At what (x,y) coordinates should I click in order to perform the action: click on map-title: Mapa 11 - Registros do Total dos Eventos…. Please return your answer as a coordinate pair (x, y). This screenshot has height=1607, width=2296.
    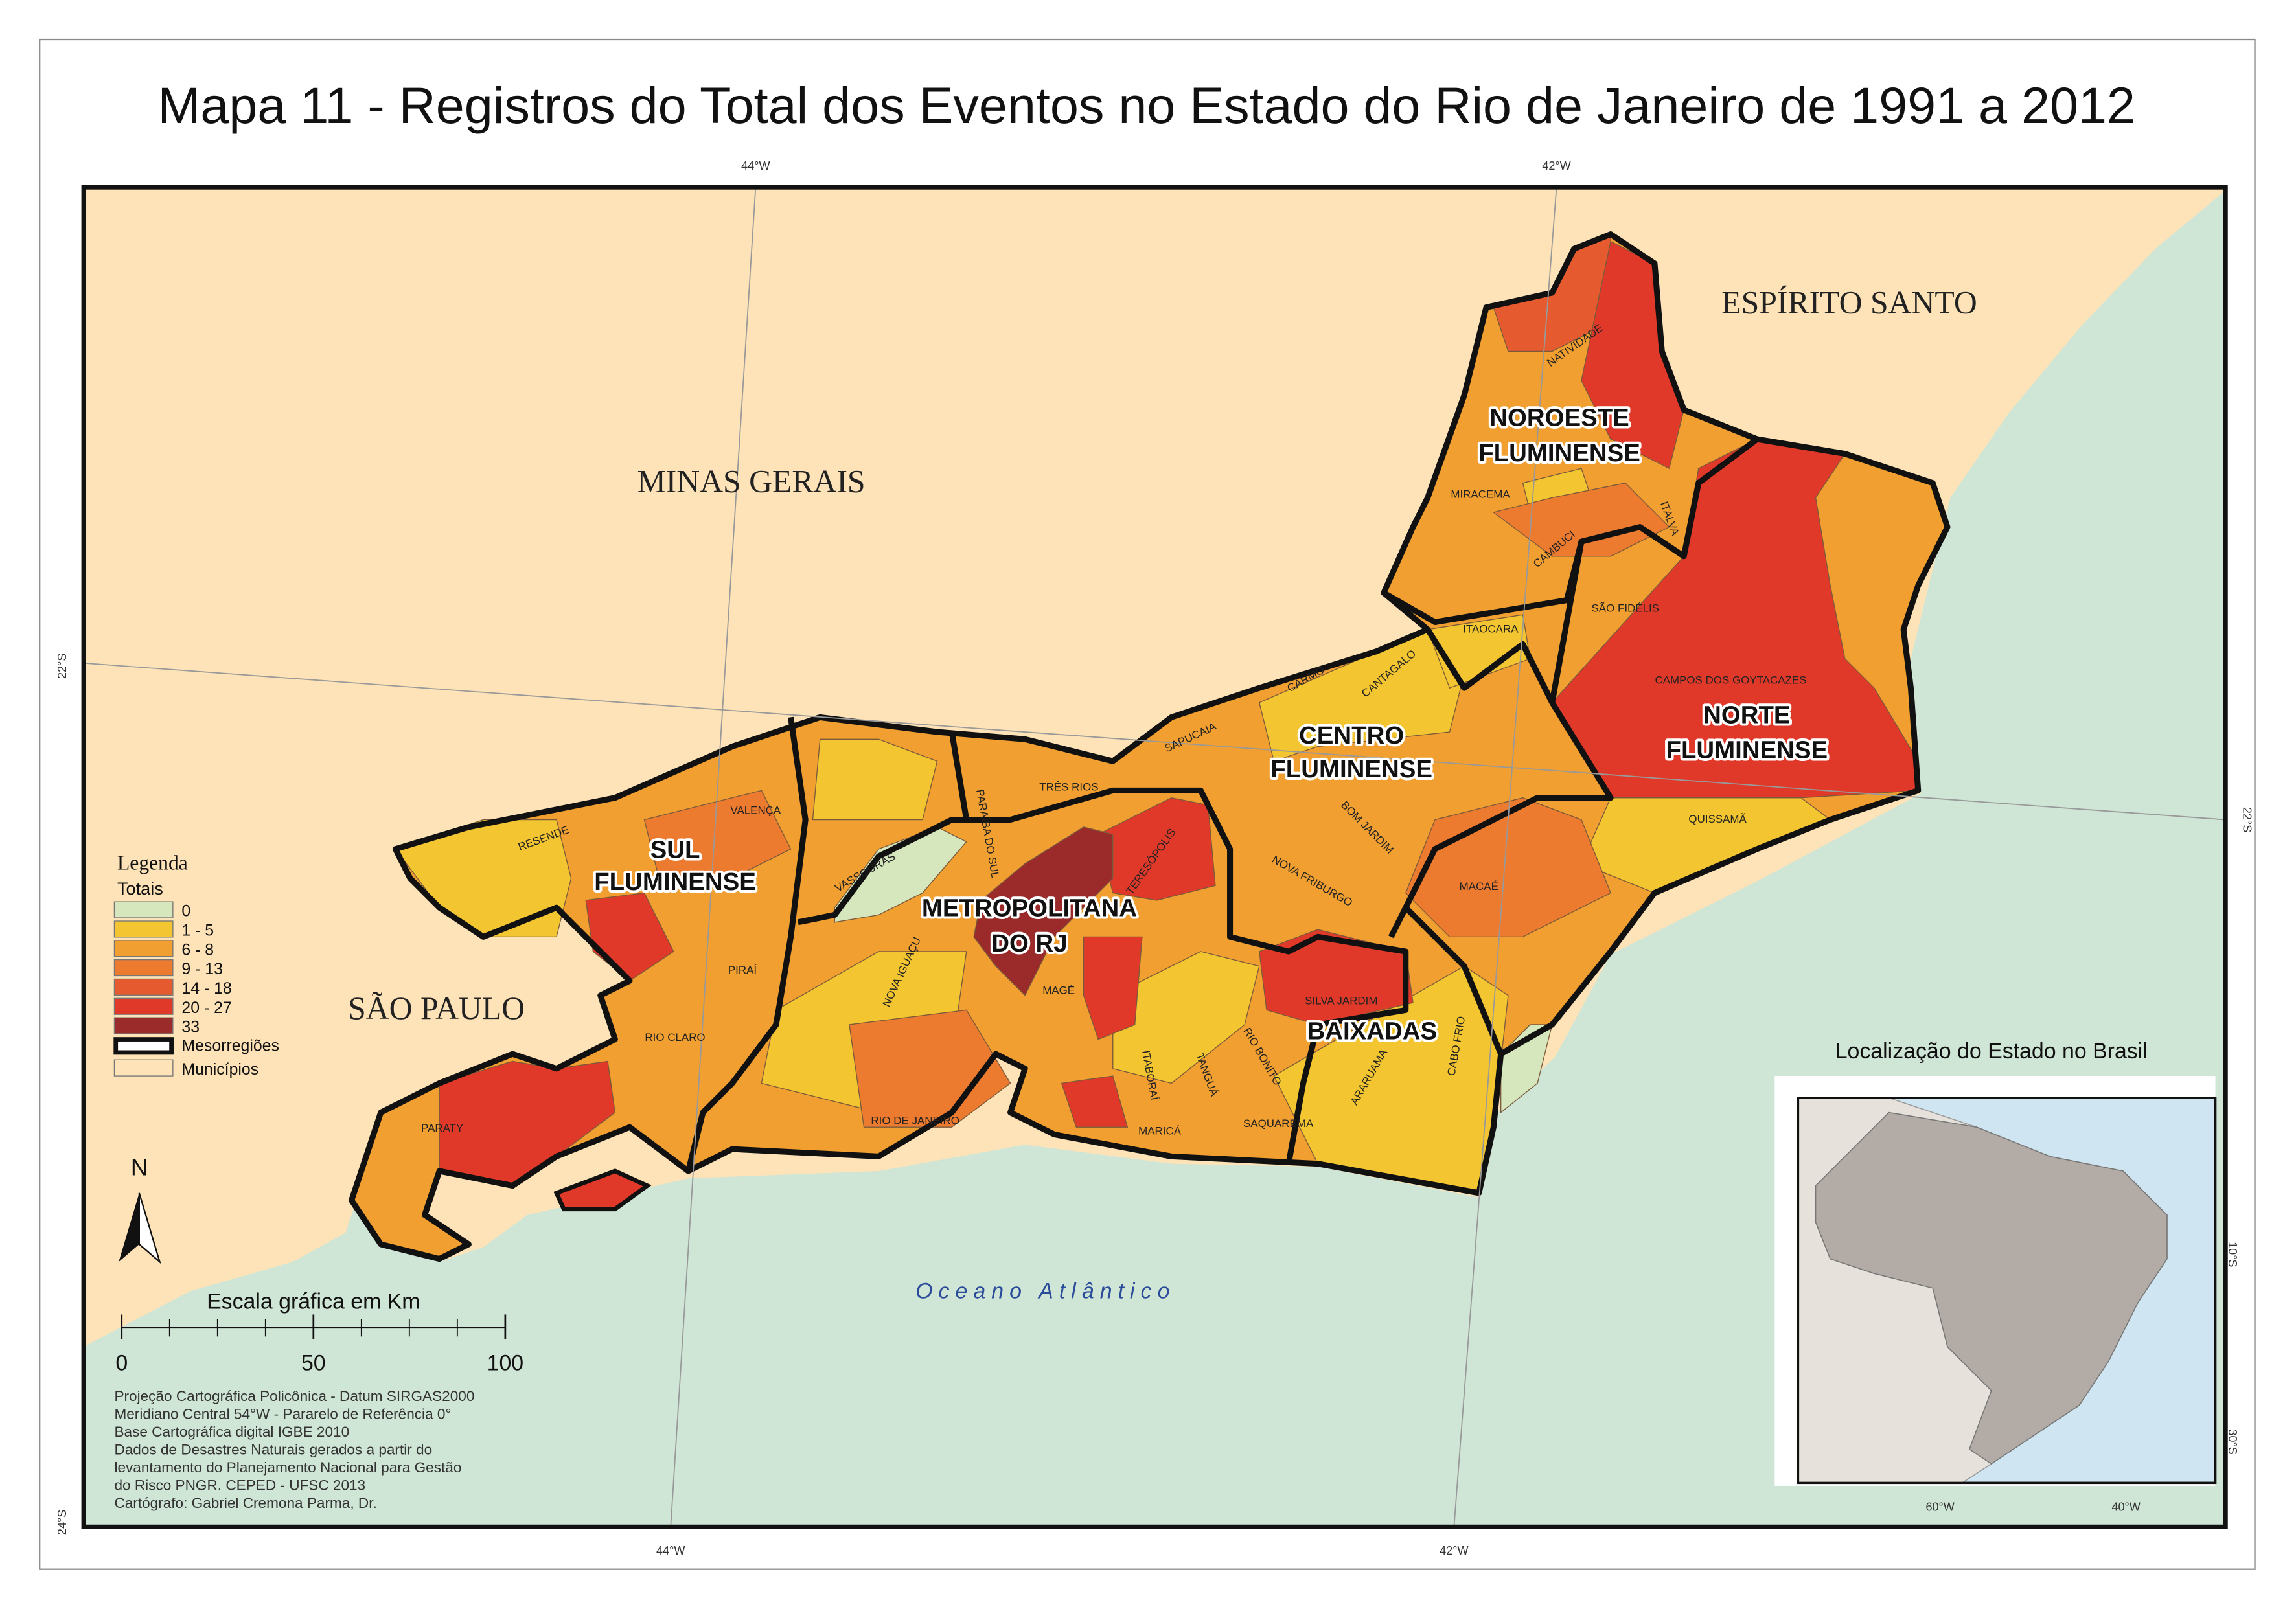
    Looking at the image, I should click on (1146, 105).